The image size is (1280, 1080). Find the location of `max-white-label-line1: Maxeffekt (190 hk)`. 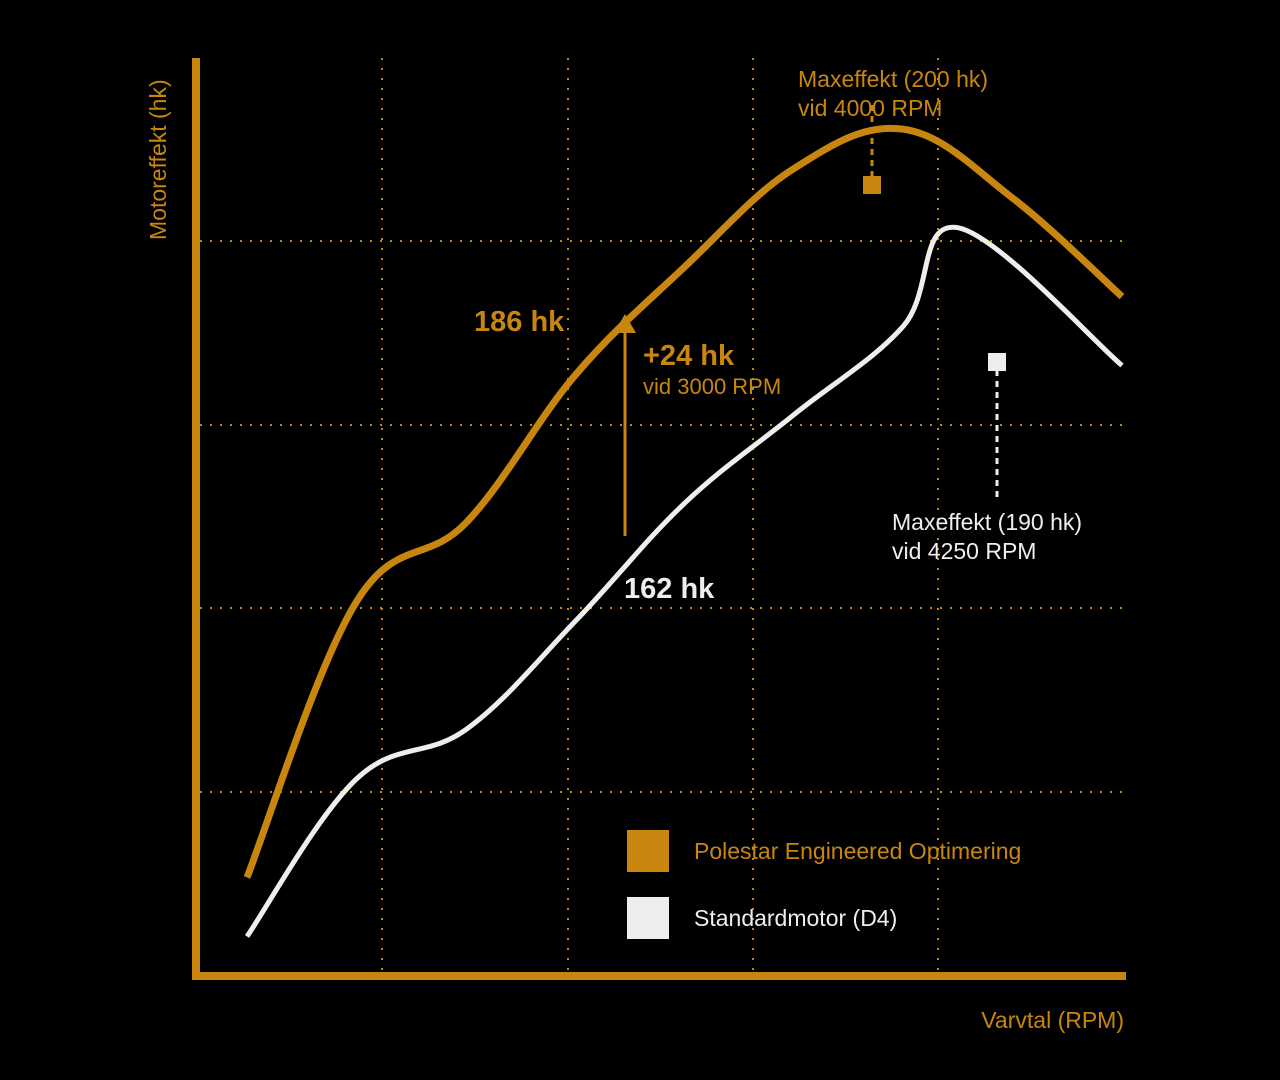

max-white-label-line1: Maxeffekt (190 hk) is located at coordinates (987, 522).